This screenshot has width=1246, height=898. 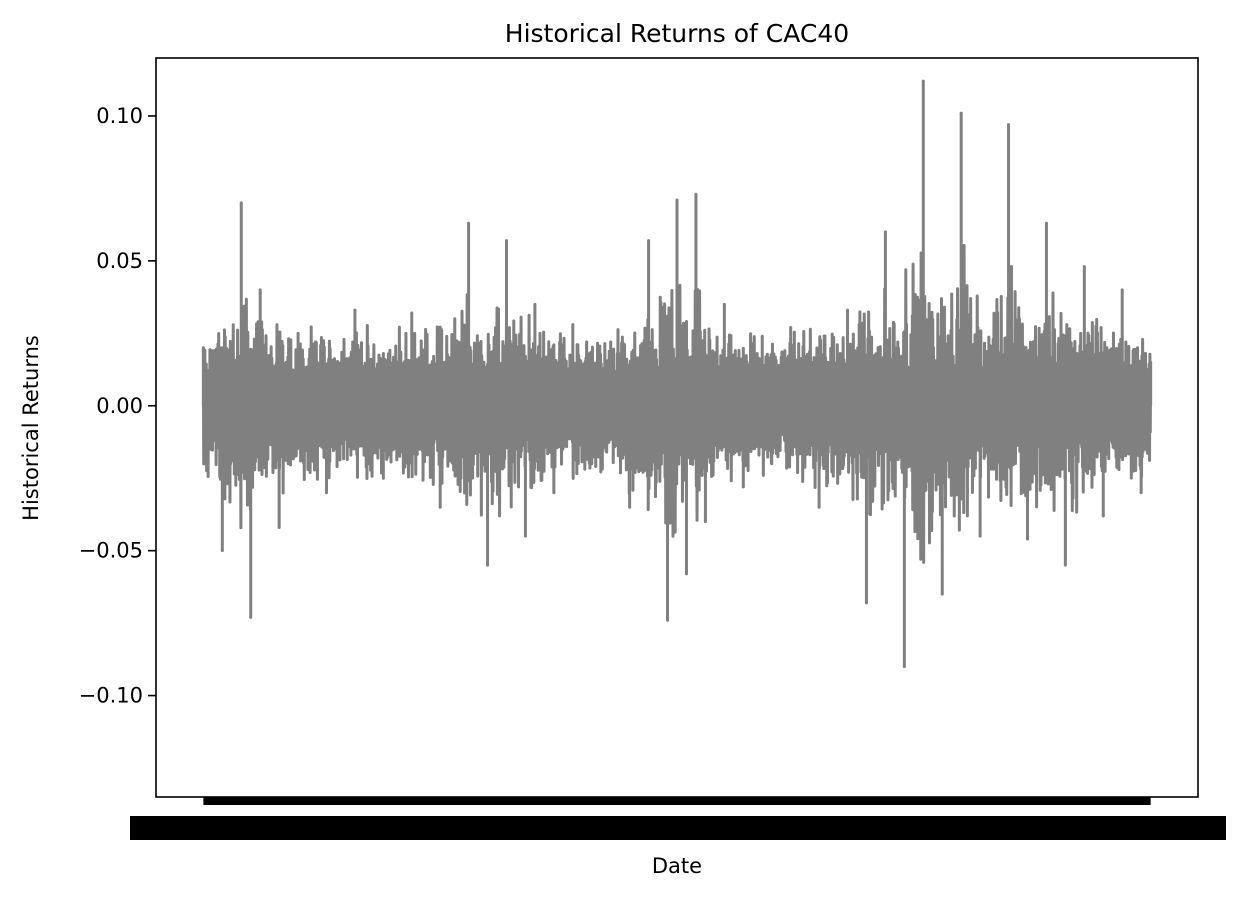 I want to click on x-tick-labels-band, so click(x=678, y=828).